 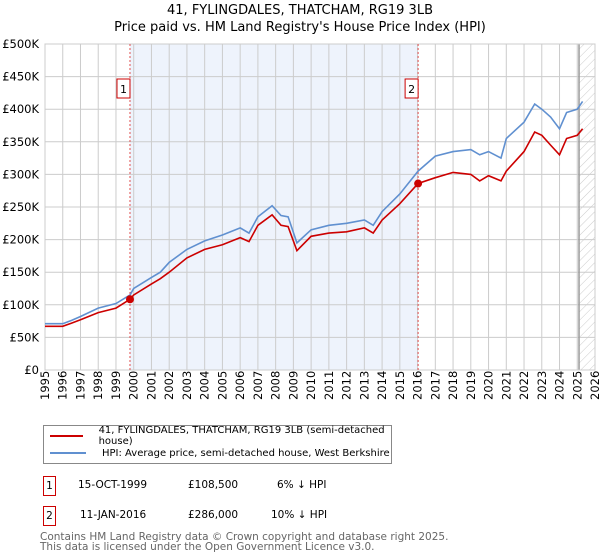 What do you see at coordinates (134, 385) in the screenshot?
I see `x-tick-label: 2000` at bounding box center [134, 385].